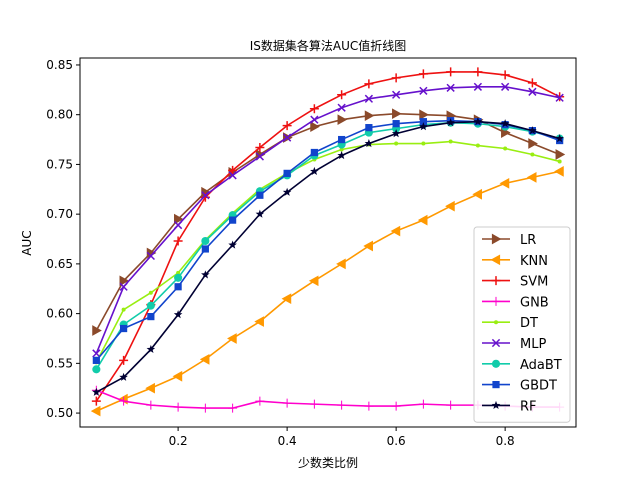  What do you see at coordinates (509, 406) in the screenshot?
I see `legend-item: RF` at bounding box center [509, 406].